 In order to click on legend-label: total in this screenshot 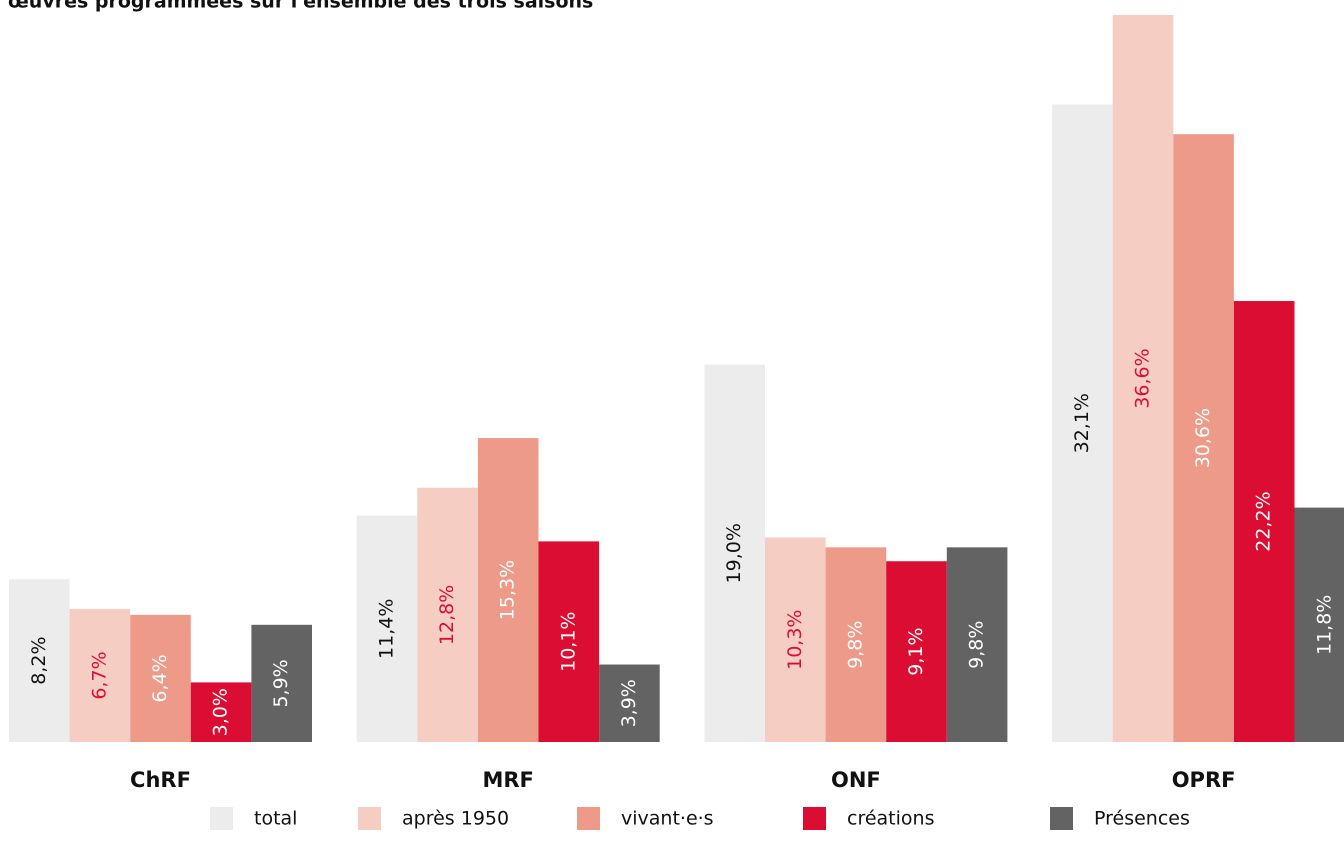, I will do `click(275, 819)`.